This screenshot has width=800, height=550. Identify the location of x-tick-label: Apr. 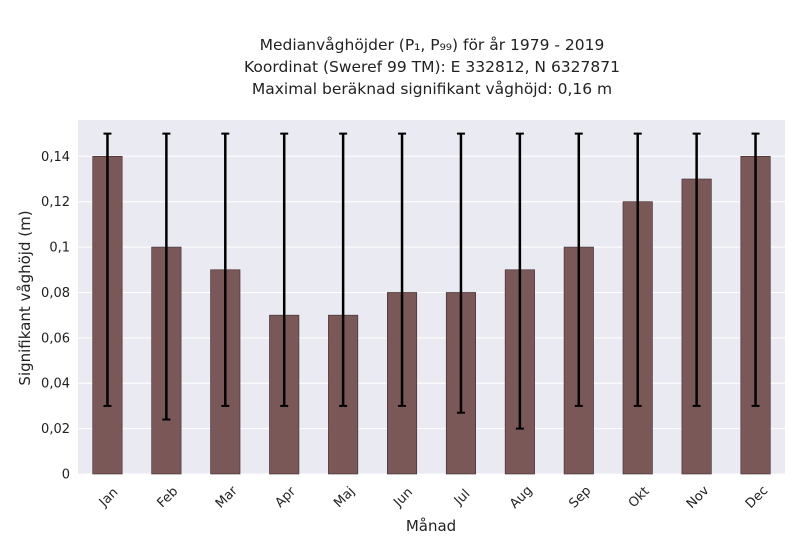
(285, 497).